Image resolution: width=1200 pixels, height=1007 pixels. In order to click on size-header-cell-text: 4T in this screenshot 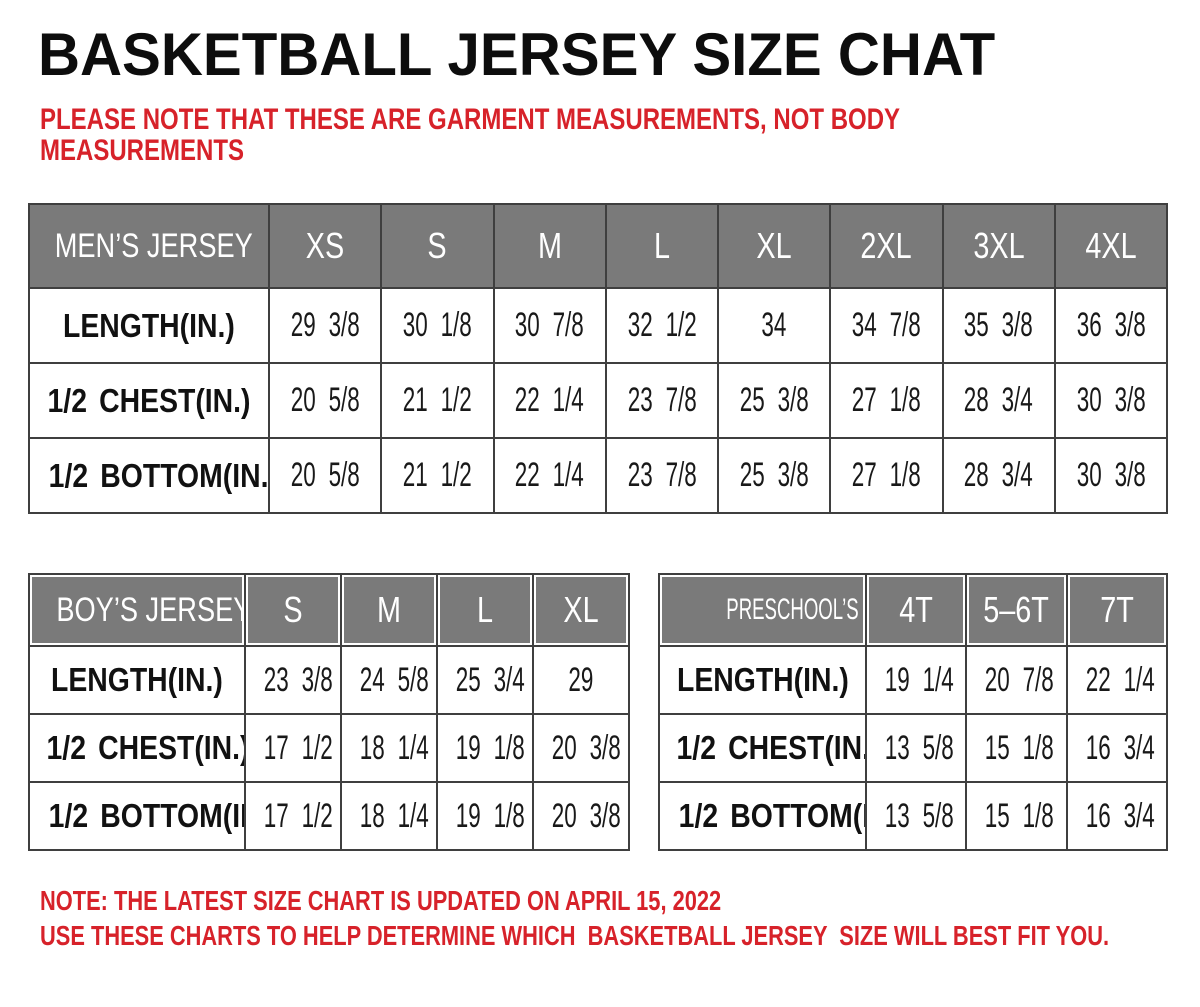, I will do `click(916, 609)`.